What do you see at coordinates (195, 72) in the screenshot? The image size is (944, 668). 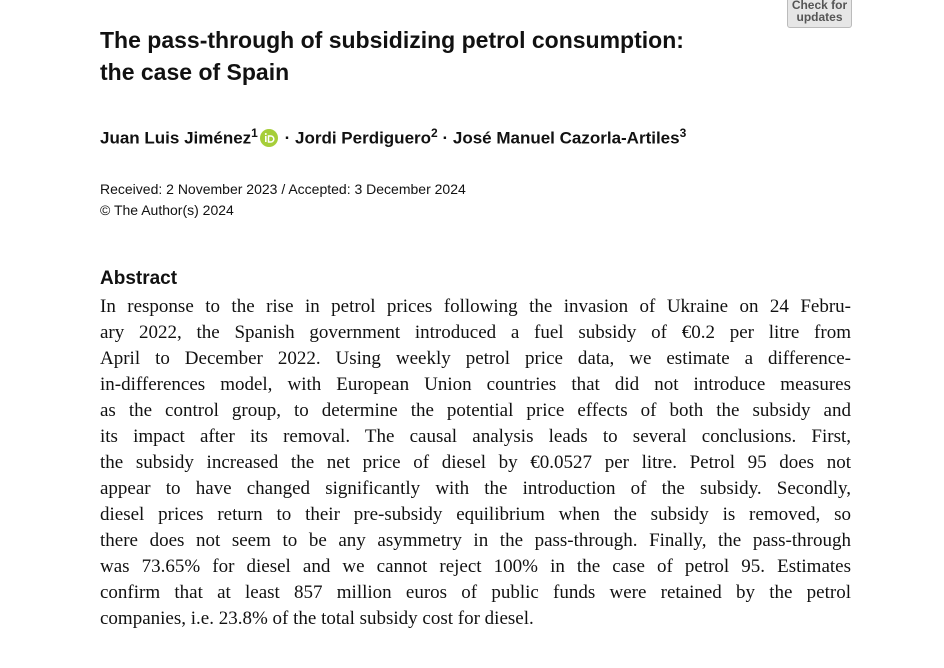 I see `title-line: the case of Spain` at bounding box center [195, 72].